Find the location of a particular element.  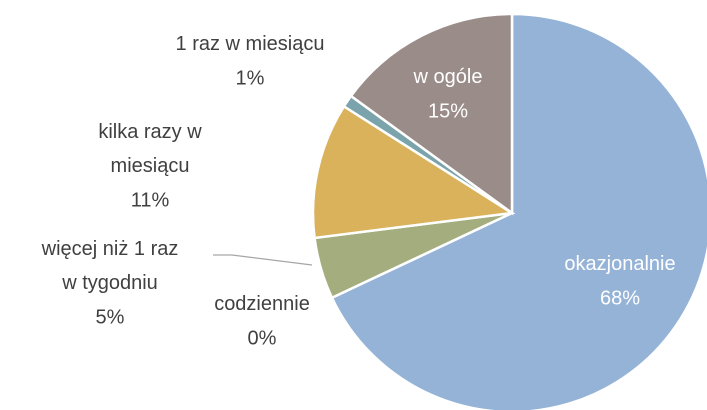

category-label: 1 raz w miesiącu is located at coordinates (250, 44).